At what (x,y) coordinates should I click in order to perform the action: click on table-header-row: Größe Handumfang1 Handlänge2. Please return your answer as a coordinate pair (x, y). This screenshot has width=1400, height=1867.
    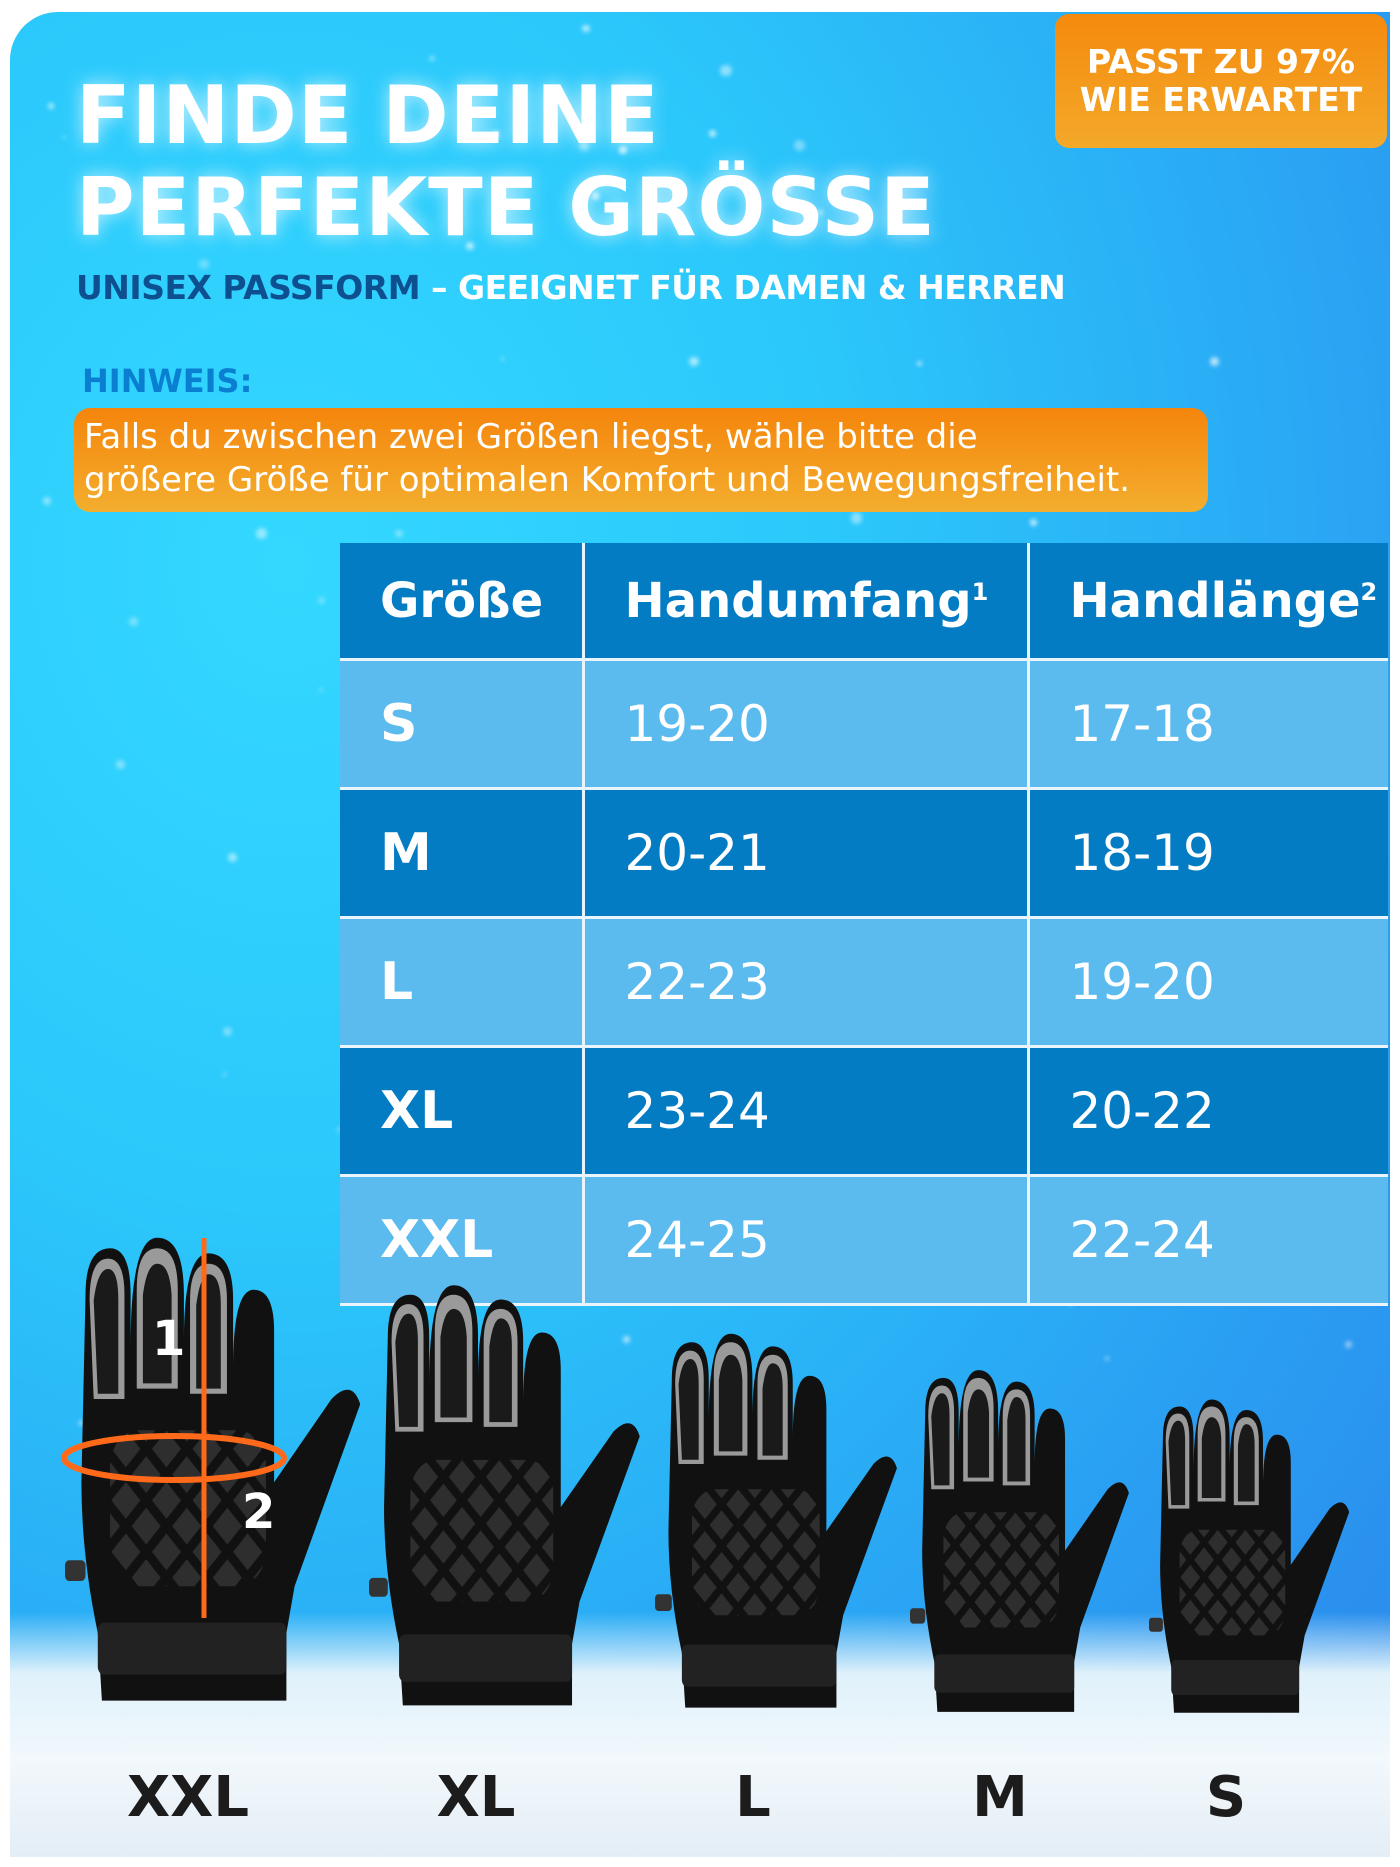
    Looking at the image, I should click on (864, 602).